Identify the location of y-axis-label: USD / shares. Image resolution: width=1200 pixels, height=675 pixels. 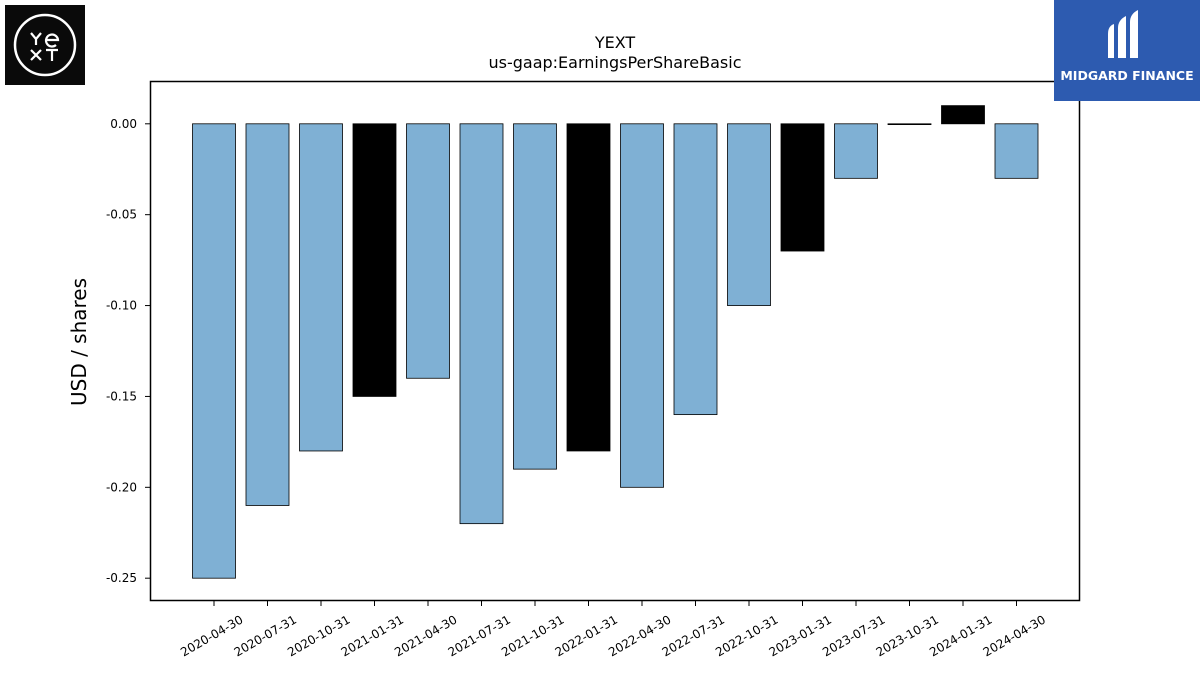
(79, 342).